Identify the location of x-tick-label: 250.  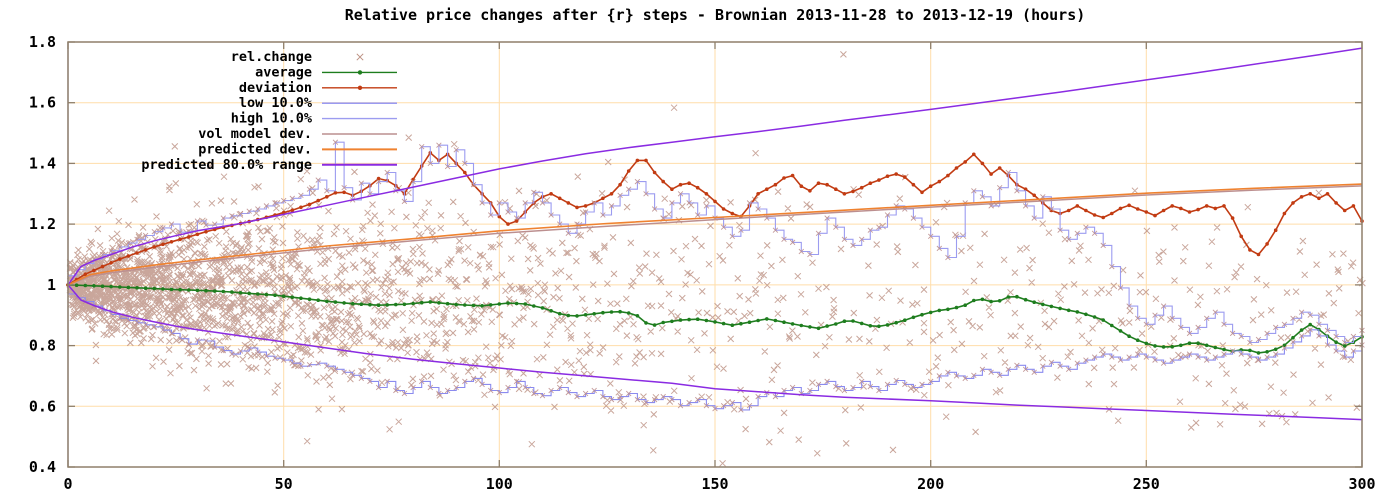
(1146, 484).